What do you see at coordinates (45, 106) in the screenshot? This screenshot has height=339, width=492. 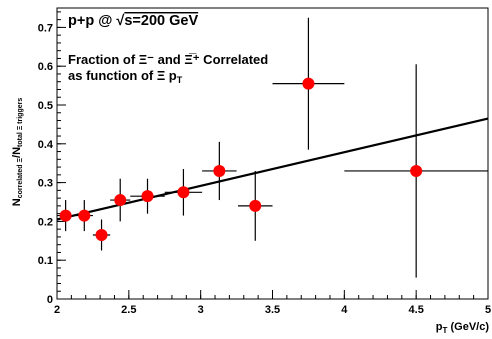 I see `y-tick-label: 0.5` at bounding box center [45, 106].